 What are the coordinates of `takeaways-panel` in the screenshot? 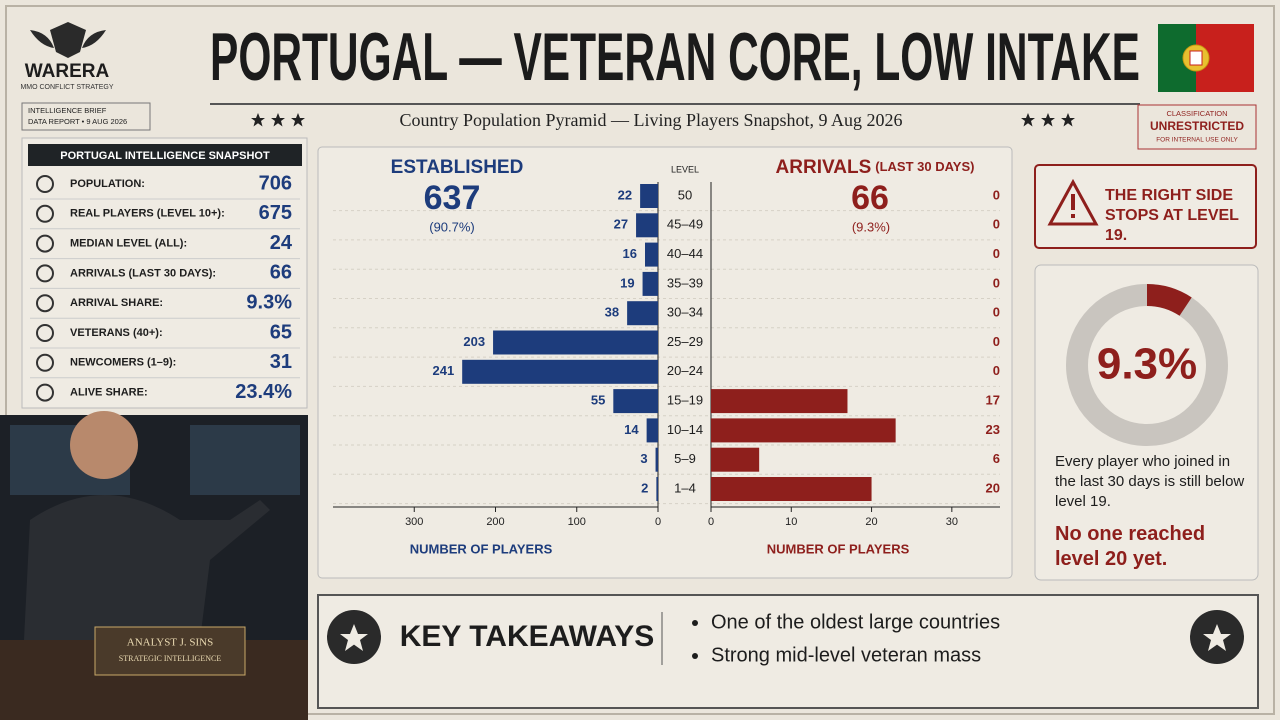 It's located at (788, 651).